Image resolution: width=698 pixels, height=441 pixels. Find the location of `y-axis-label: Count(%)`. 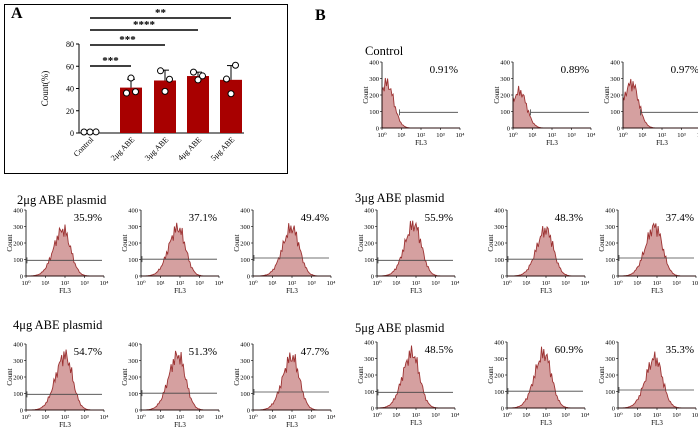

y-axis-label: Count(%) is located at coordinates (45, 89).